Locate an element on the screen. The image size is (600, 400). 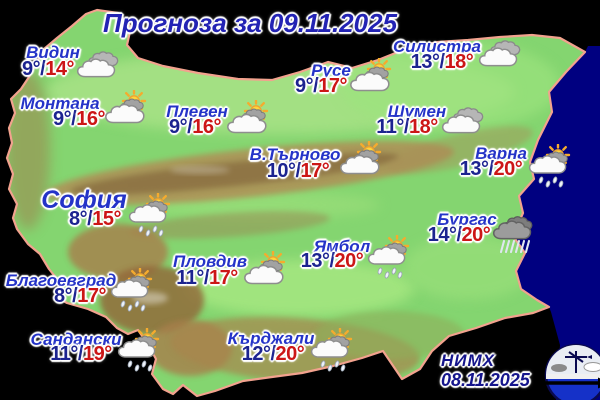
city-temperatures: 13°/18° is located at coordinates (442, 62).